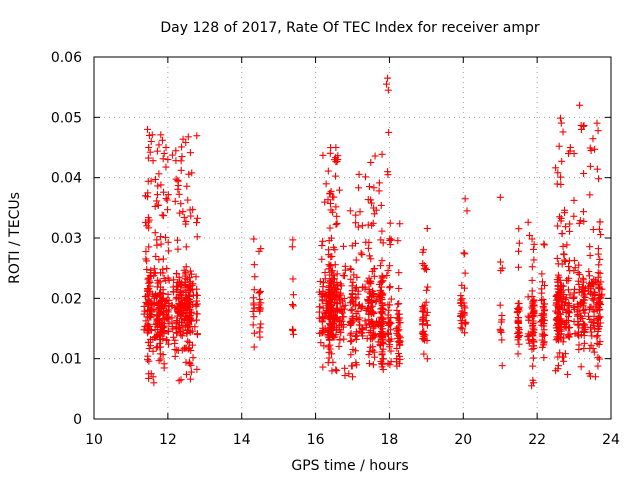 The width and height of the screenshot is (640, 480). I want to click on x-tick-label: 10, so click(94, 440).